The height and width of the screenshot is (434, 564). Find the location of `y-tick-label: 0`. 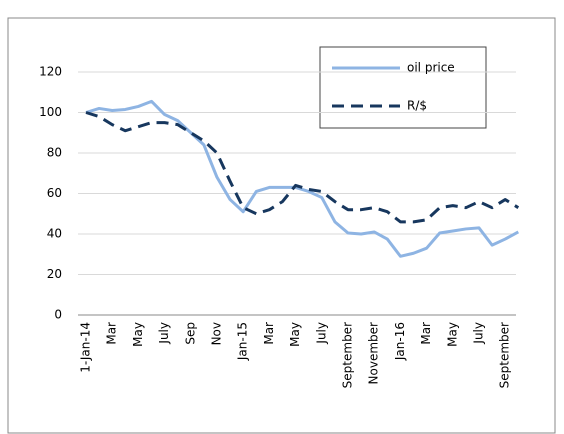

y-tick-label: 0 is located at coordinates (58, 315).